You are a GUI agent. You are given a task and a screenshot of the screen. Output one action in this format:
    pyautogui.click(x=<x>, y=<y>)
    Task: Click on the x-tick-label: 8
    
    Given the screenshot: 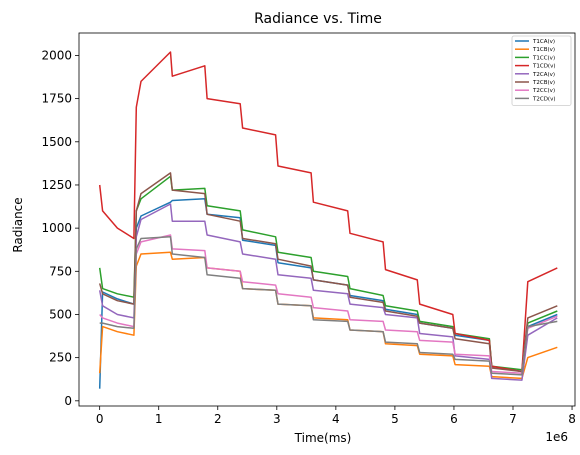 What is the action you would take?
    pyautogui.click(x=572, y=419)
    